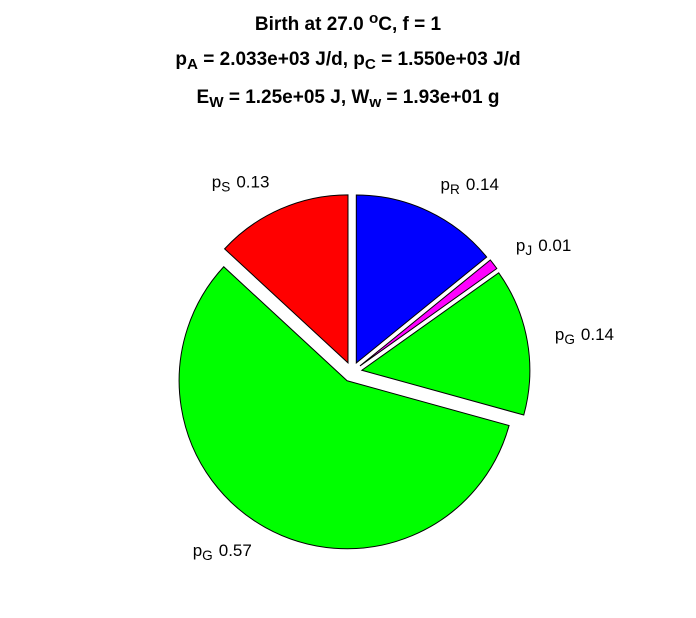 Image resolution: width=696 pixels, height=618 pixels. What do you see at coordinates (440, 97) in the screenshot?
I see `text-part: = 1.93e+01 g` at bounding box center [440, 97].